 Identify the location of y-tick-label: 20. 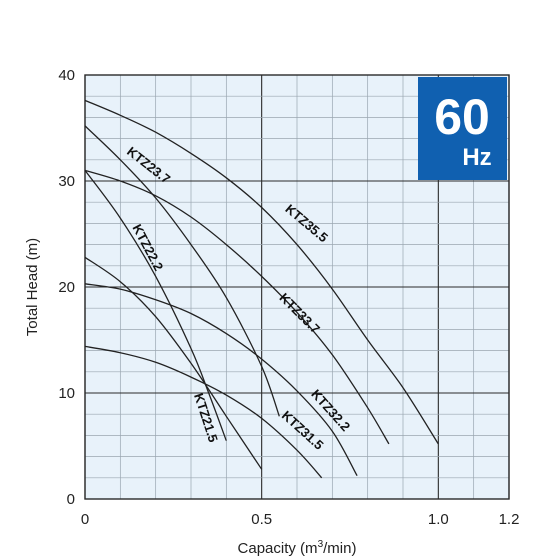
(66, 287).